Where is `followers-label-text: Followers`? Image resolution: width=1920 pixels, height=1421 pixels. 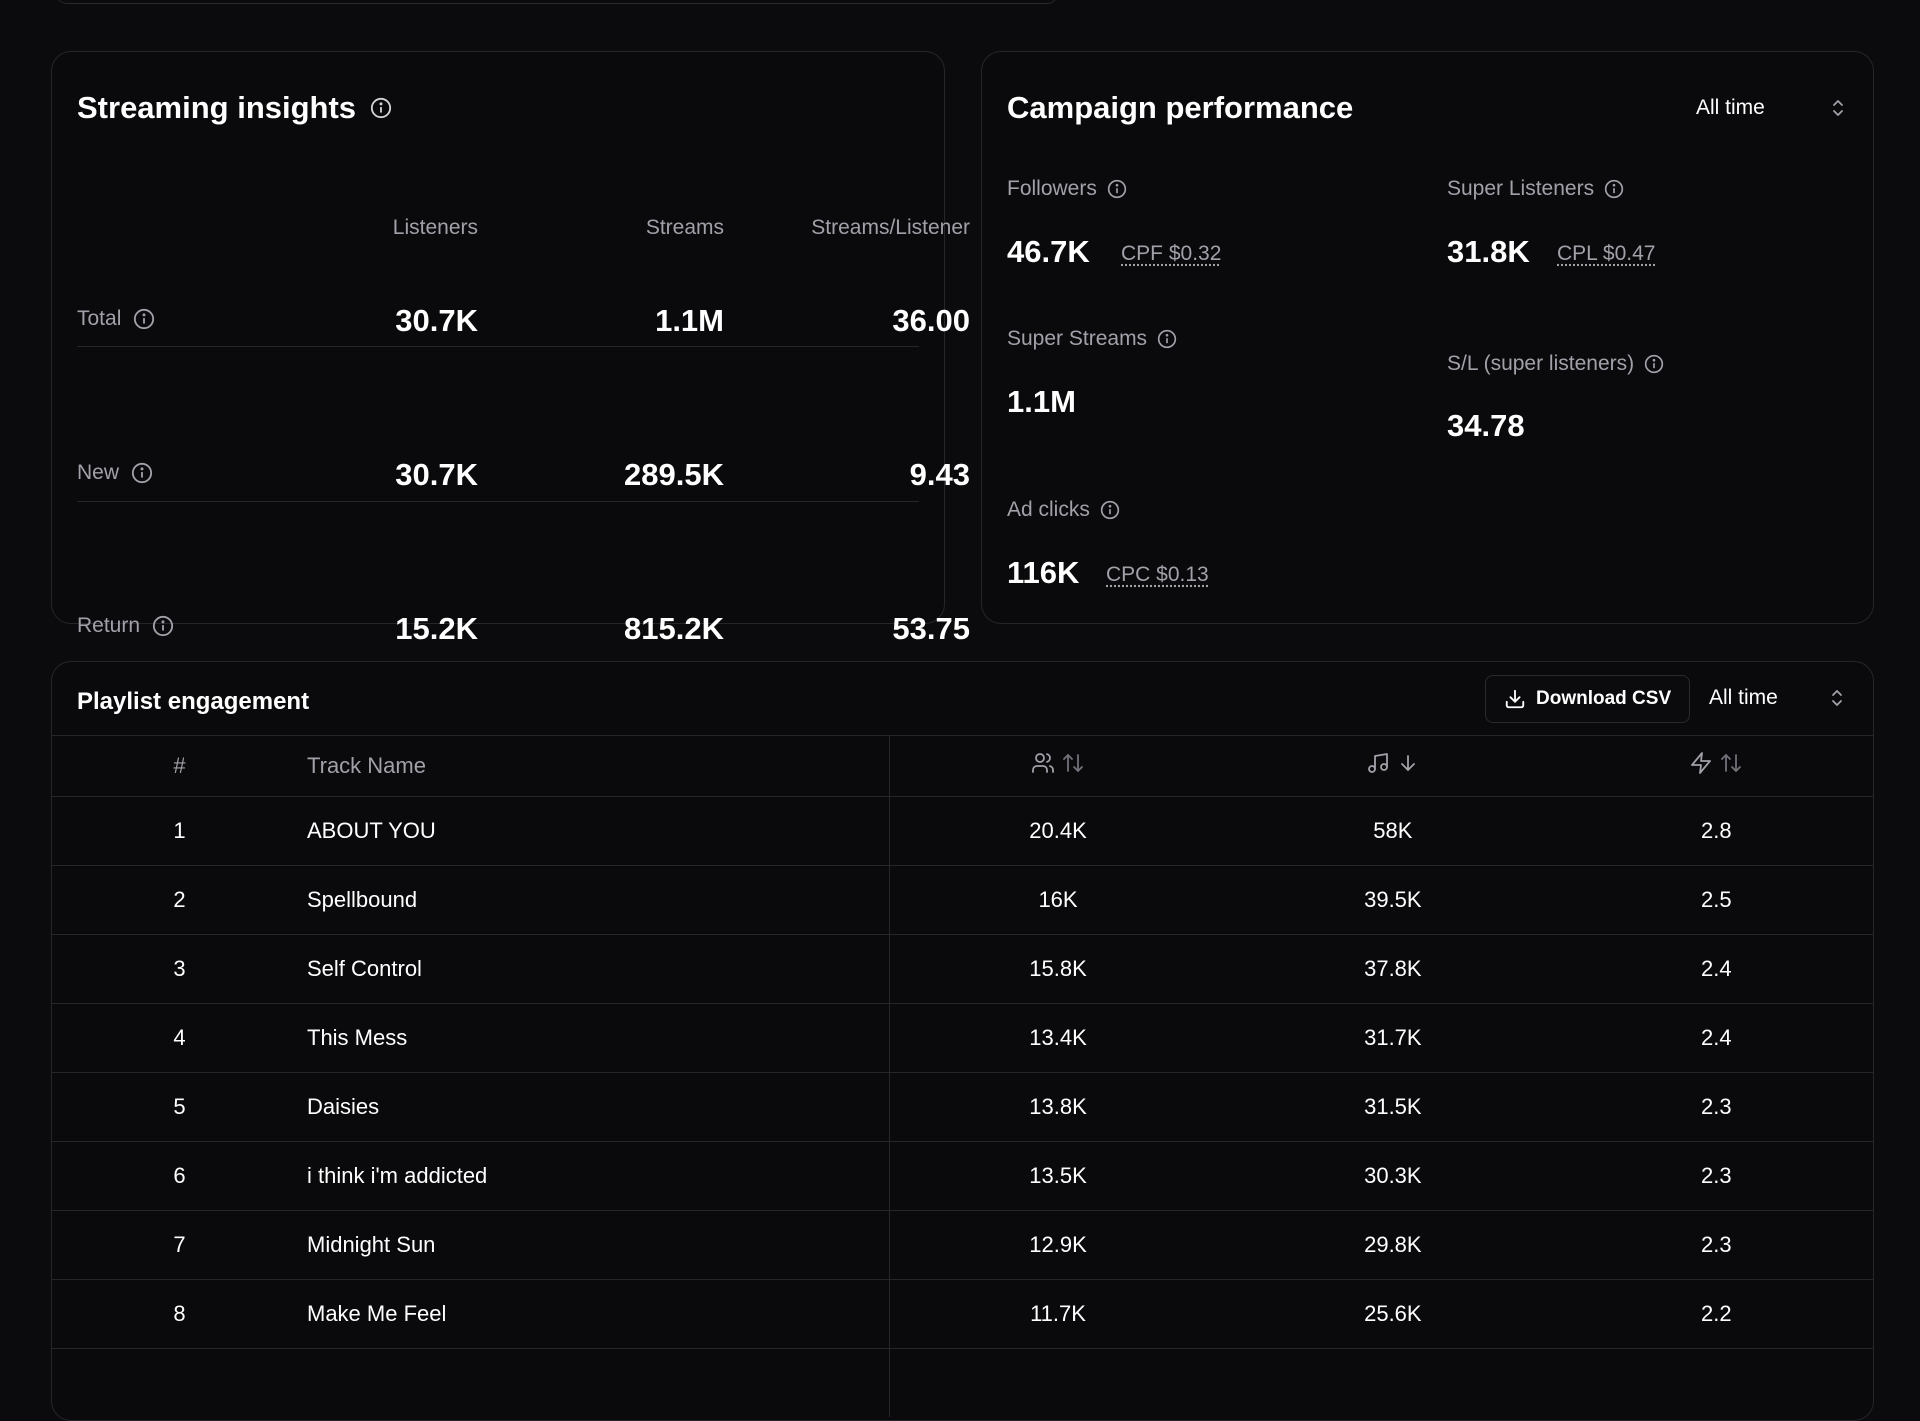
followers-label-text: Followers is located at coordinates (1052, 188).